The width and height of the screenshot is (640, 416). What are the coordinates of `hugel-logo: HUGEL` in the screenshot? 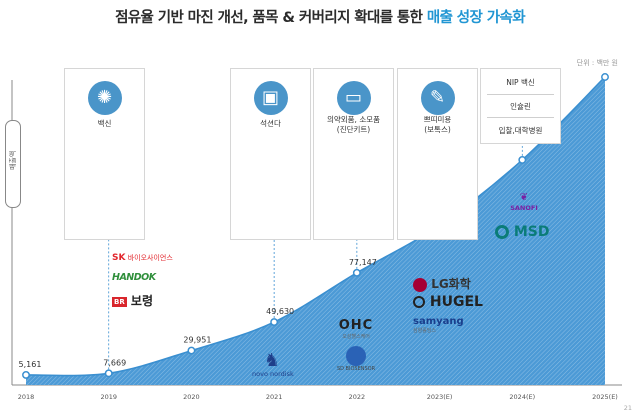 It's located at (448, 302).